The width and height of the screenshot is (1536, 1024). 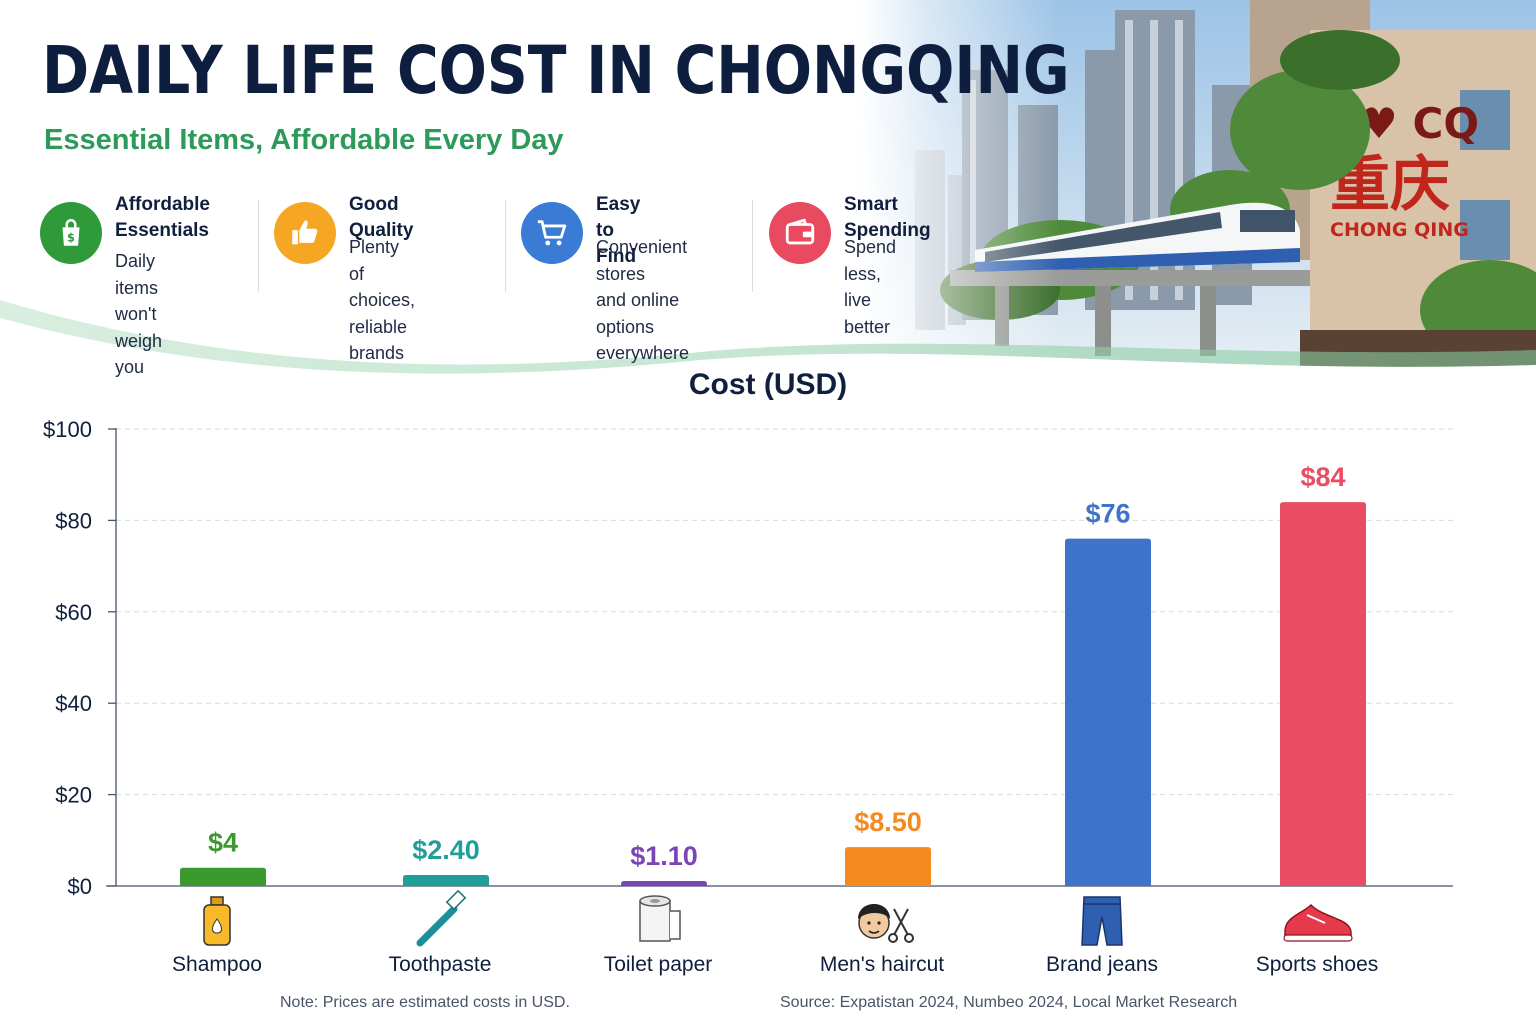 What do you see at coordinates (304, 140) in the screenshot?
I see `page-subtitle: Essential Items, Affordable Every Day` at bounding box center [304, 140].